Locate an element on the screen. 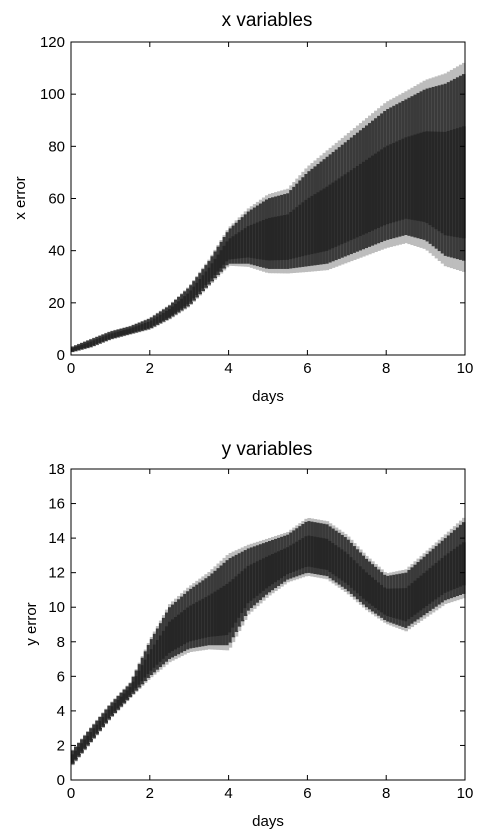  y-tick-label: 12 is located at coordinates (56, 573).